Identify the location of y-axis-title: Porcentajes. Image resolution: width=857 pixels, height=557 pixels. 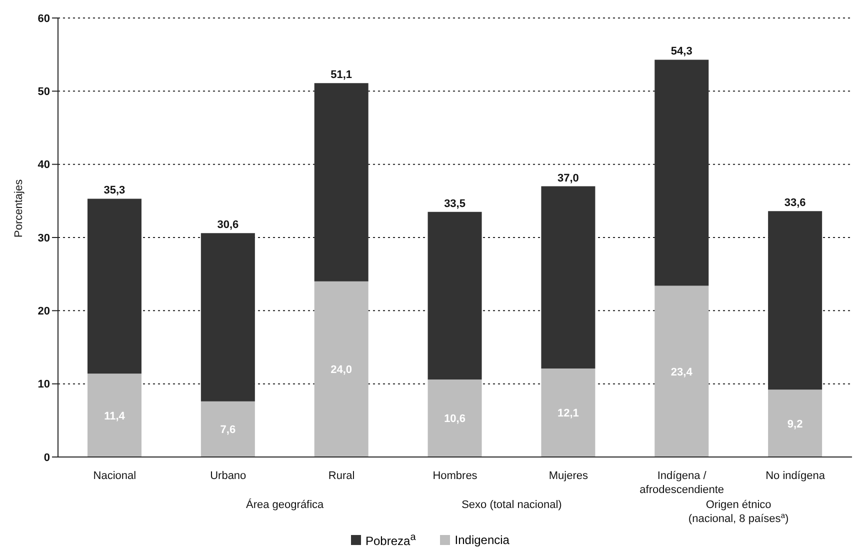
(18, 208).